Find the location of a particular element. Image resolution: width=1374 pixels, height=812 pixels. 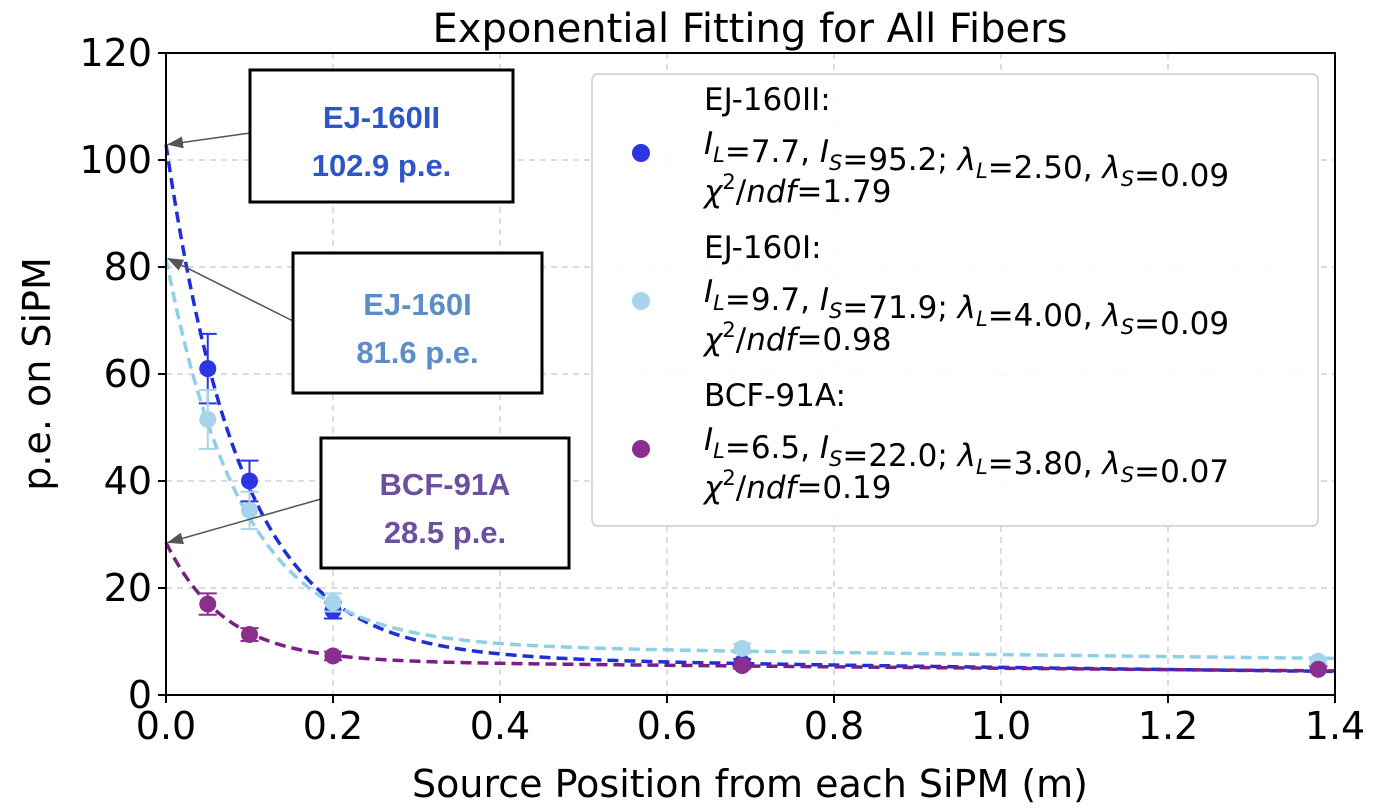

y-tick-label: 40 is located at coordinates (128, 481).